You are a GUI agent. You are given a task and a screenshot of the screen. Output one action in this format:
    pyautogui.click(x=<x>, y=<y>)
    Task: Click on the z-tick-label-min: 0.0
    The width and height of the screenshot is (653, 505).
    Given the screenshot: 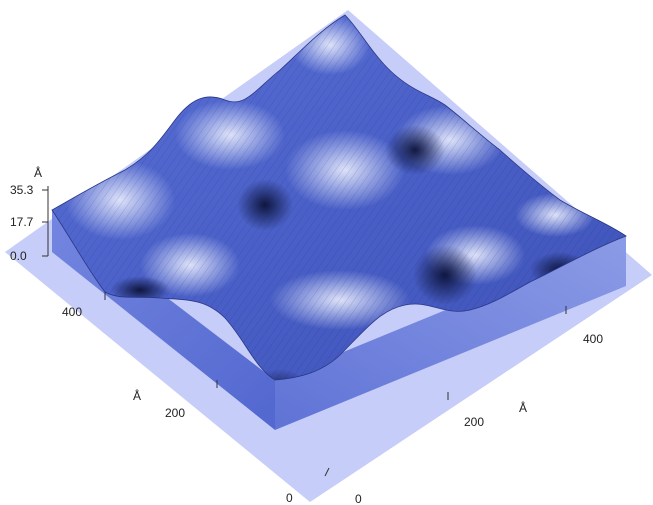 What is the action you would take?
    pyautogui.click(x=18, y=256)
    